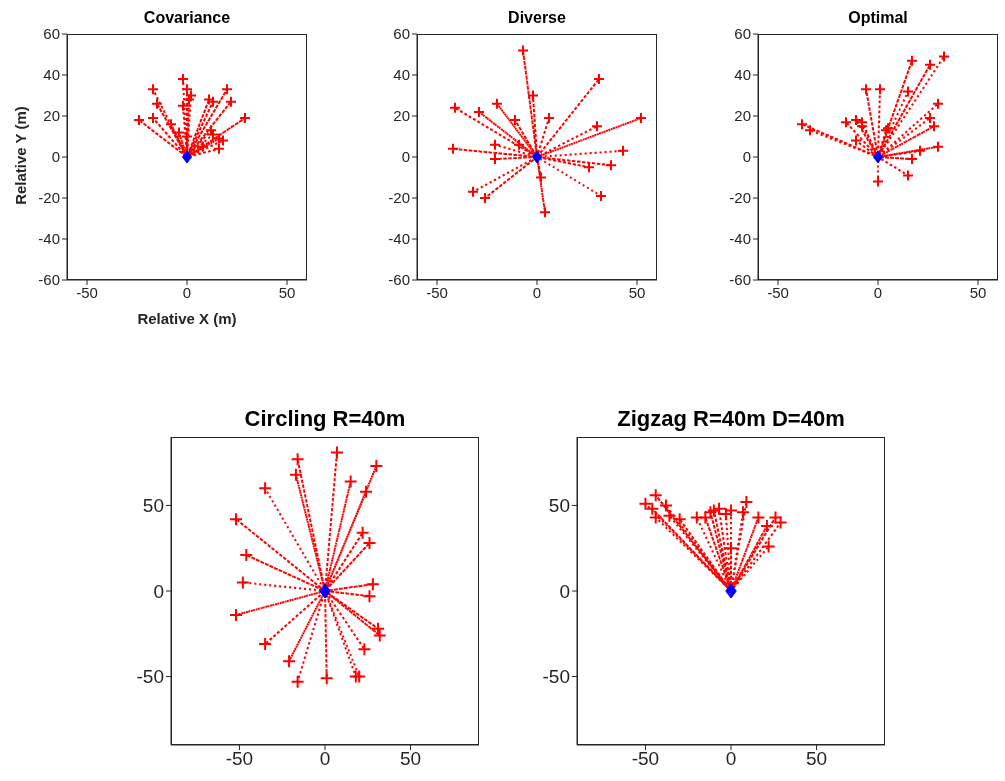 The image size is (1005, 781). What do you see at coordinates (325, 419) in the screenshot?
I see `chart-title: Circling R=40m` at bounding box center [325, 419].